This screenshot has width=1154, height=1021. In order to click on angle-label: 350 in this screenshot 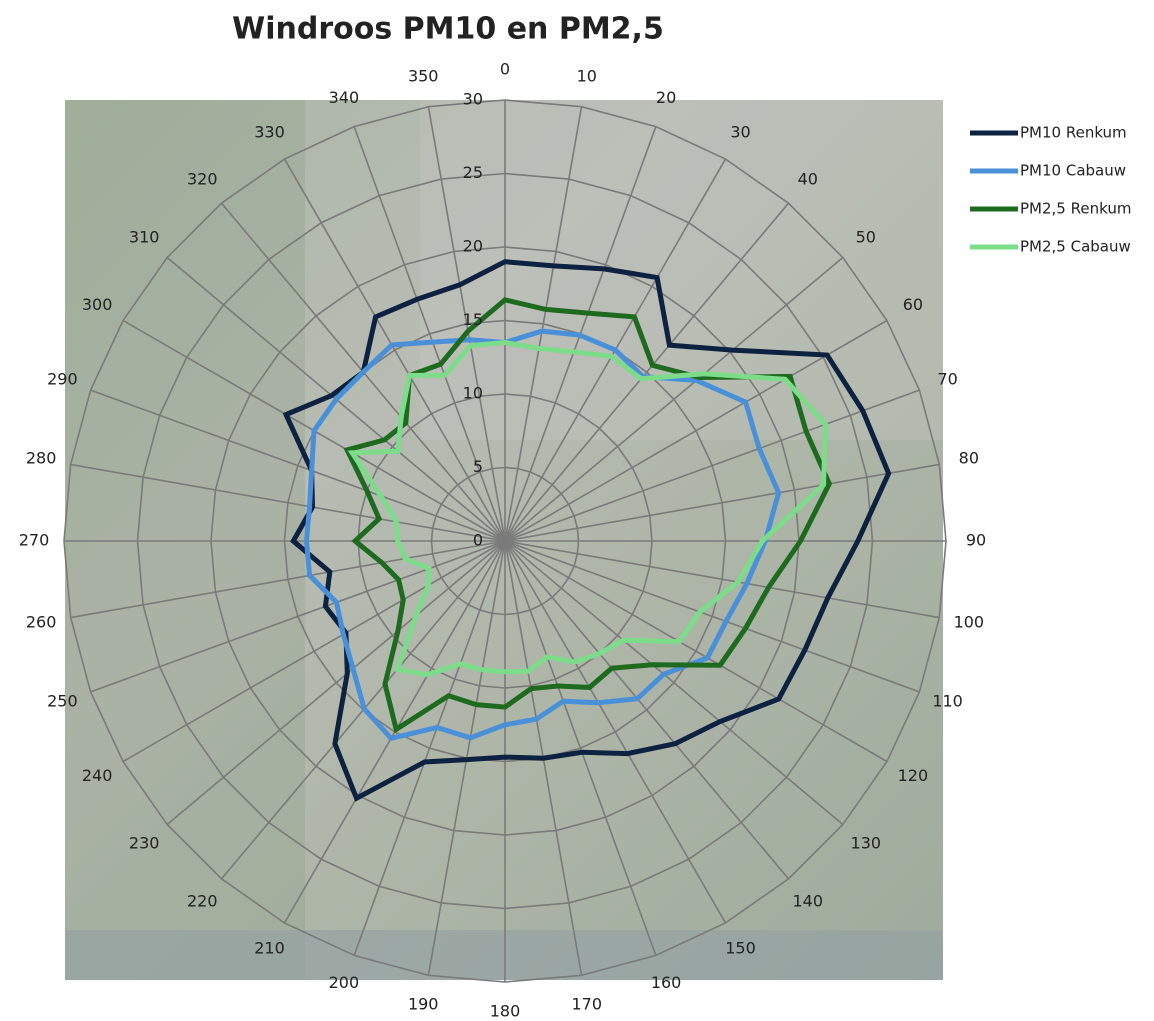, I will do `click(423, 76)`.